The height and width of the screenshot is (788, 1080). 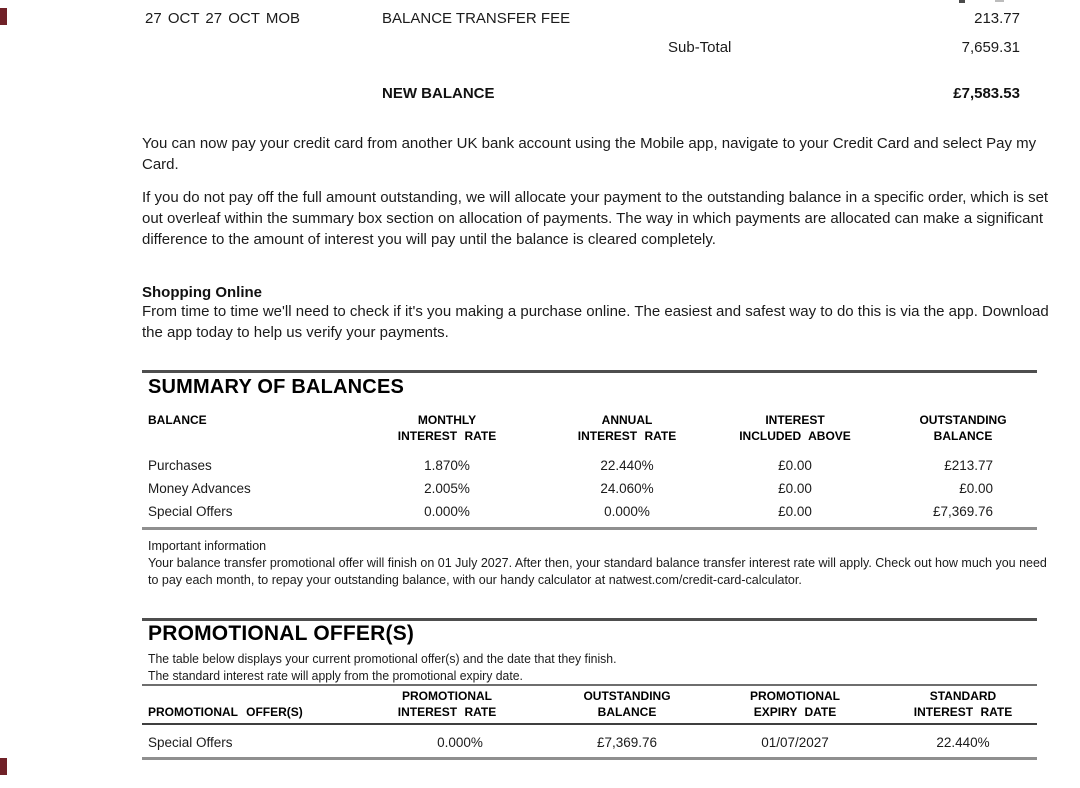 I want to click on outstanding-balance-cell: £0.00, so click(x=976, y=488).